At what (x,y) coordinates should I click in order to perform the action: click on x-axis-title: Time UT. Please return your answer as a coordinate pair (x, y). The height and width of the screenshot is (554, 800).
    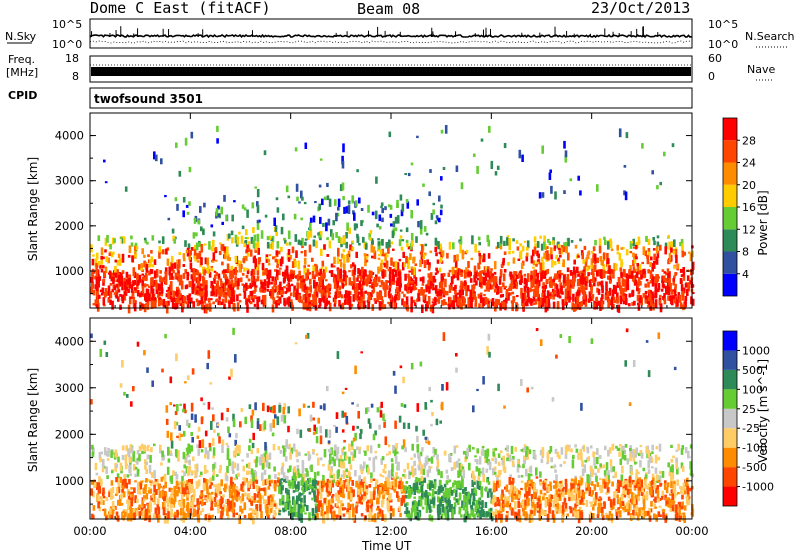
    Looking at the image, I should click on (387, 546).